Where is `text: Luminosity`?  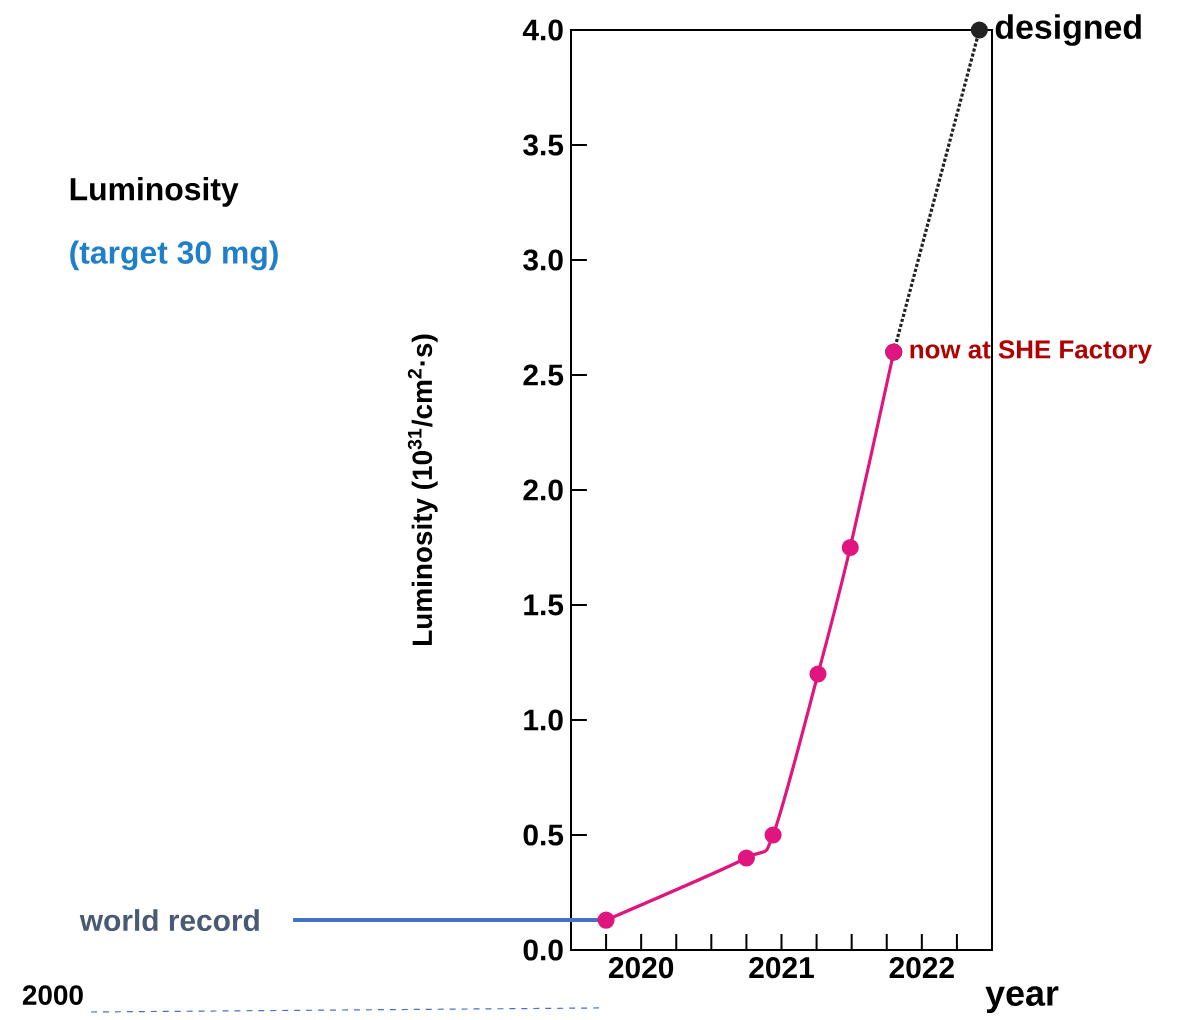 text: Luminosity is located at coordinates (154, 192).